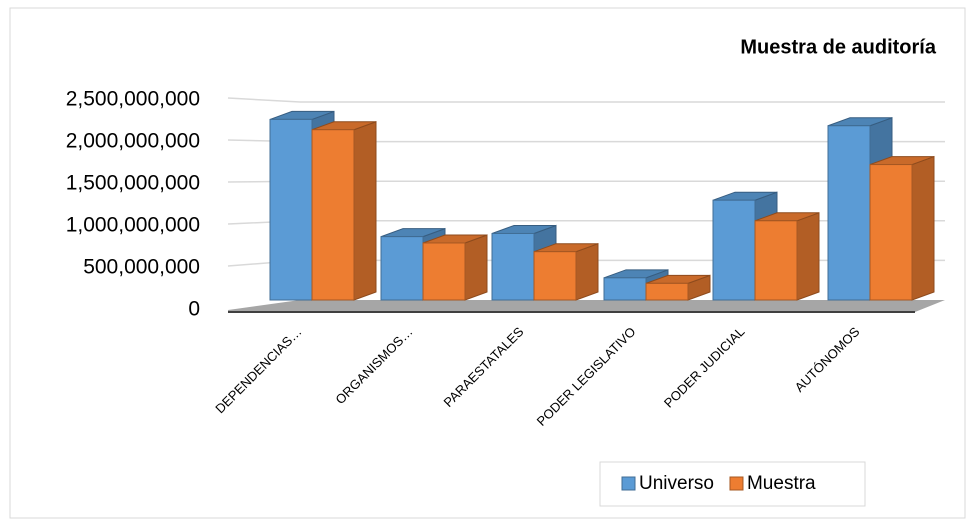  What do you see at coordinates (838, 47) in the screenshot?
I see `chart-title: Muestra de auditoría` at bounding box center [838, 47].